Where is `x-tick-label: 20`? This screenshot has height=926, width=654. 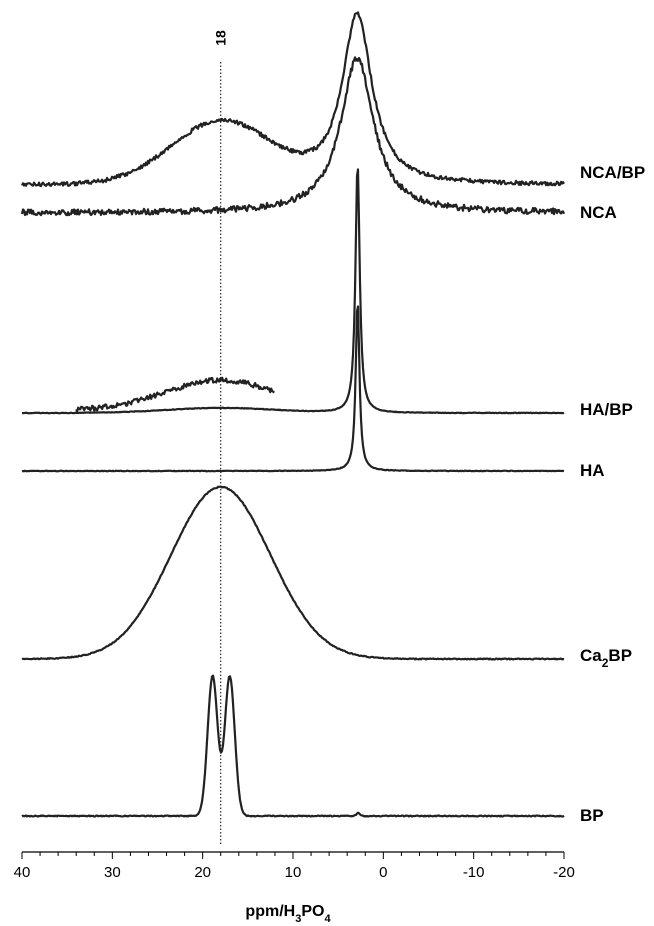 x-tick-label: 20 is located at coordinates (202, 872).